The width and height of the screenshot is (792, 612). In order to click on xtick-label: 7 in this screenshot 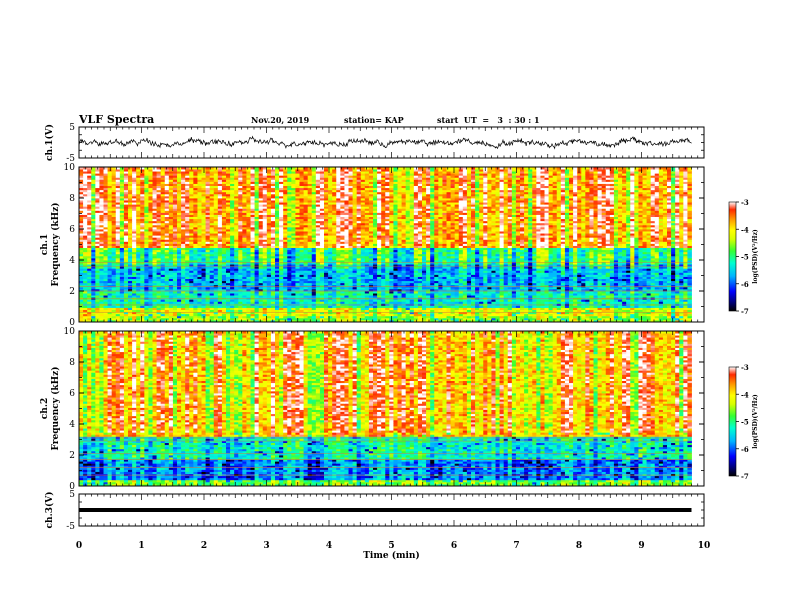, I will do `click(516, 546)`.